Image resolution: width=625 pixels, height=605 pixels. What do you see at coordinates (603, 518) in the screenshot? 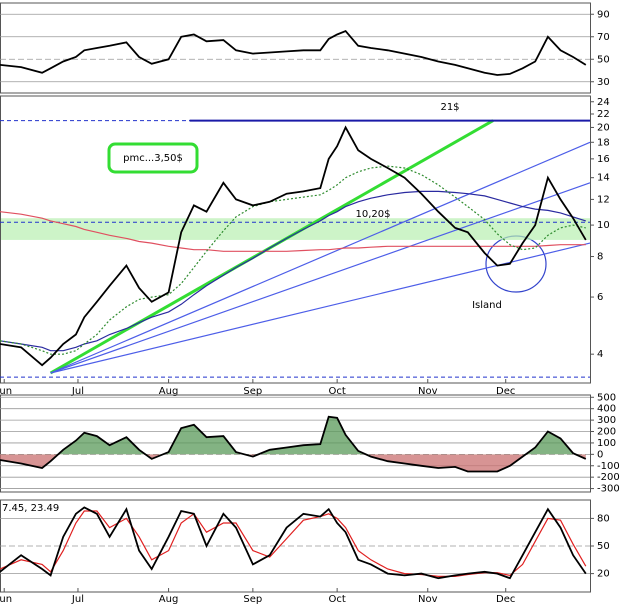
I see `y-tick-label: 80` at bounding box center [603, 518].